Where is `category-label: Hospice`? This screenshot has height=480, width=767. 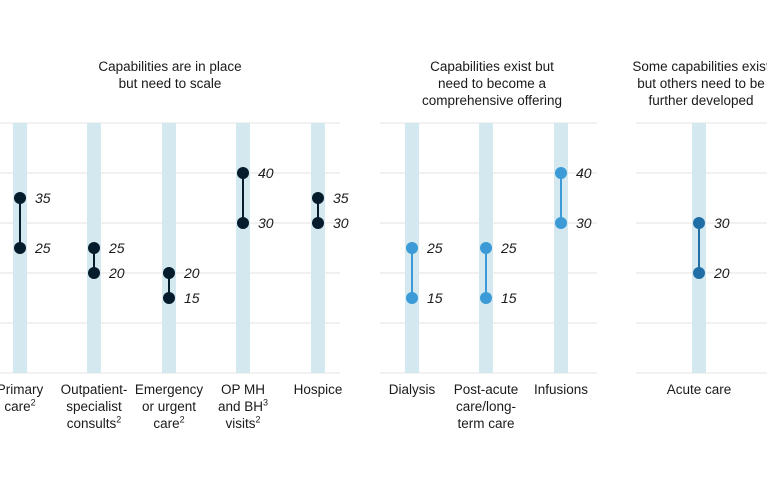
category-label: Hospice is located at coordinates (318, 389).